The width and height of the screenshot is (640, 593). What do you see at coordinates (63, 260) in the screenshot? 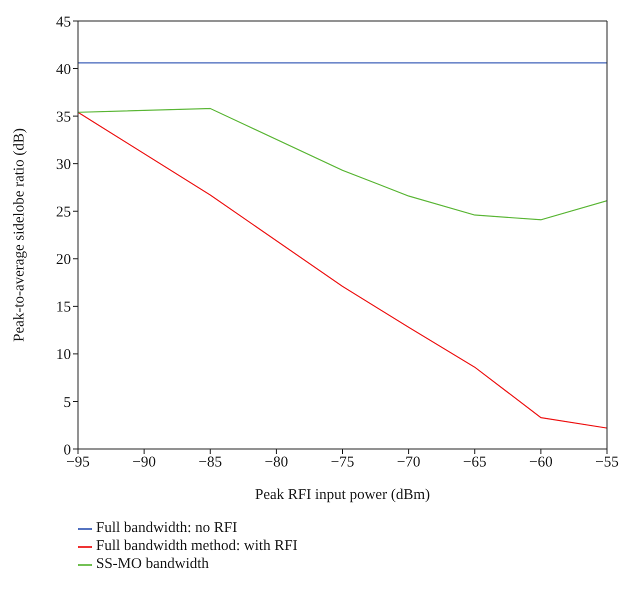
I see `y-tick-label: 20` at bounding box center [63, 260].